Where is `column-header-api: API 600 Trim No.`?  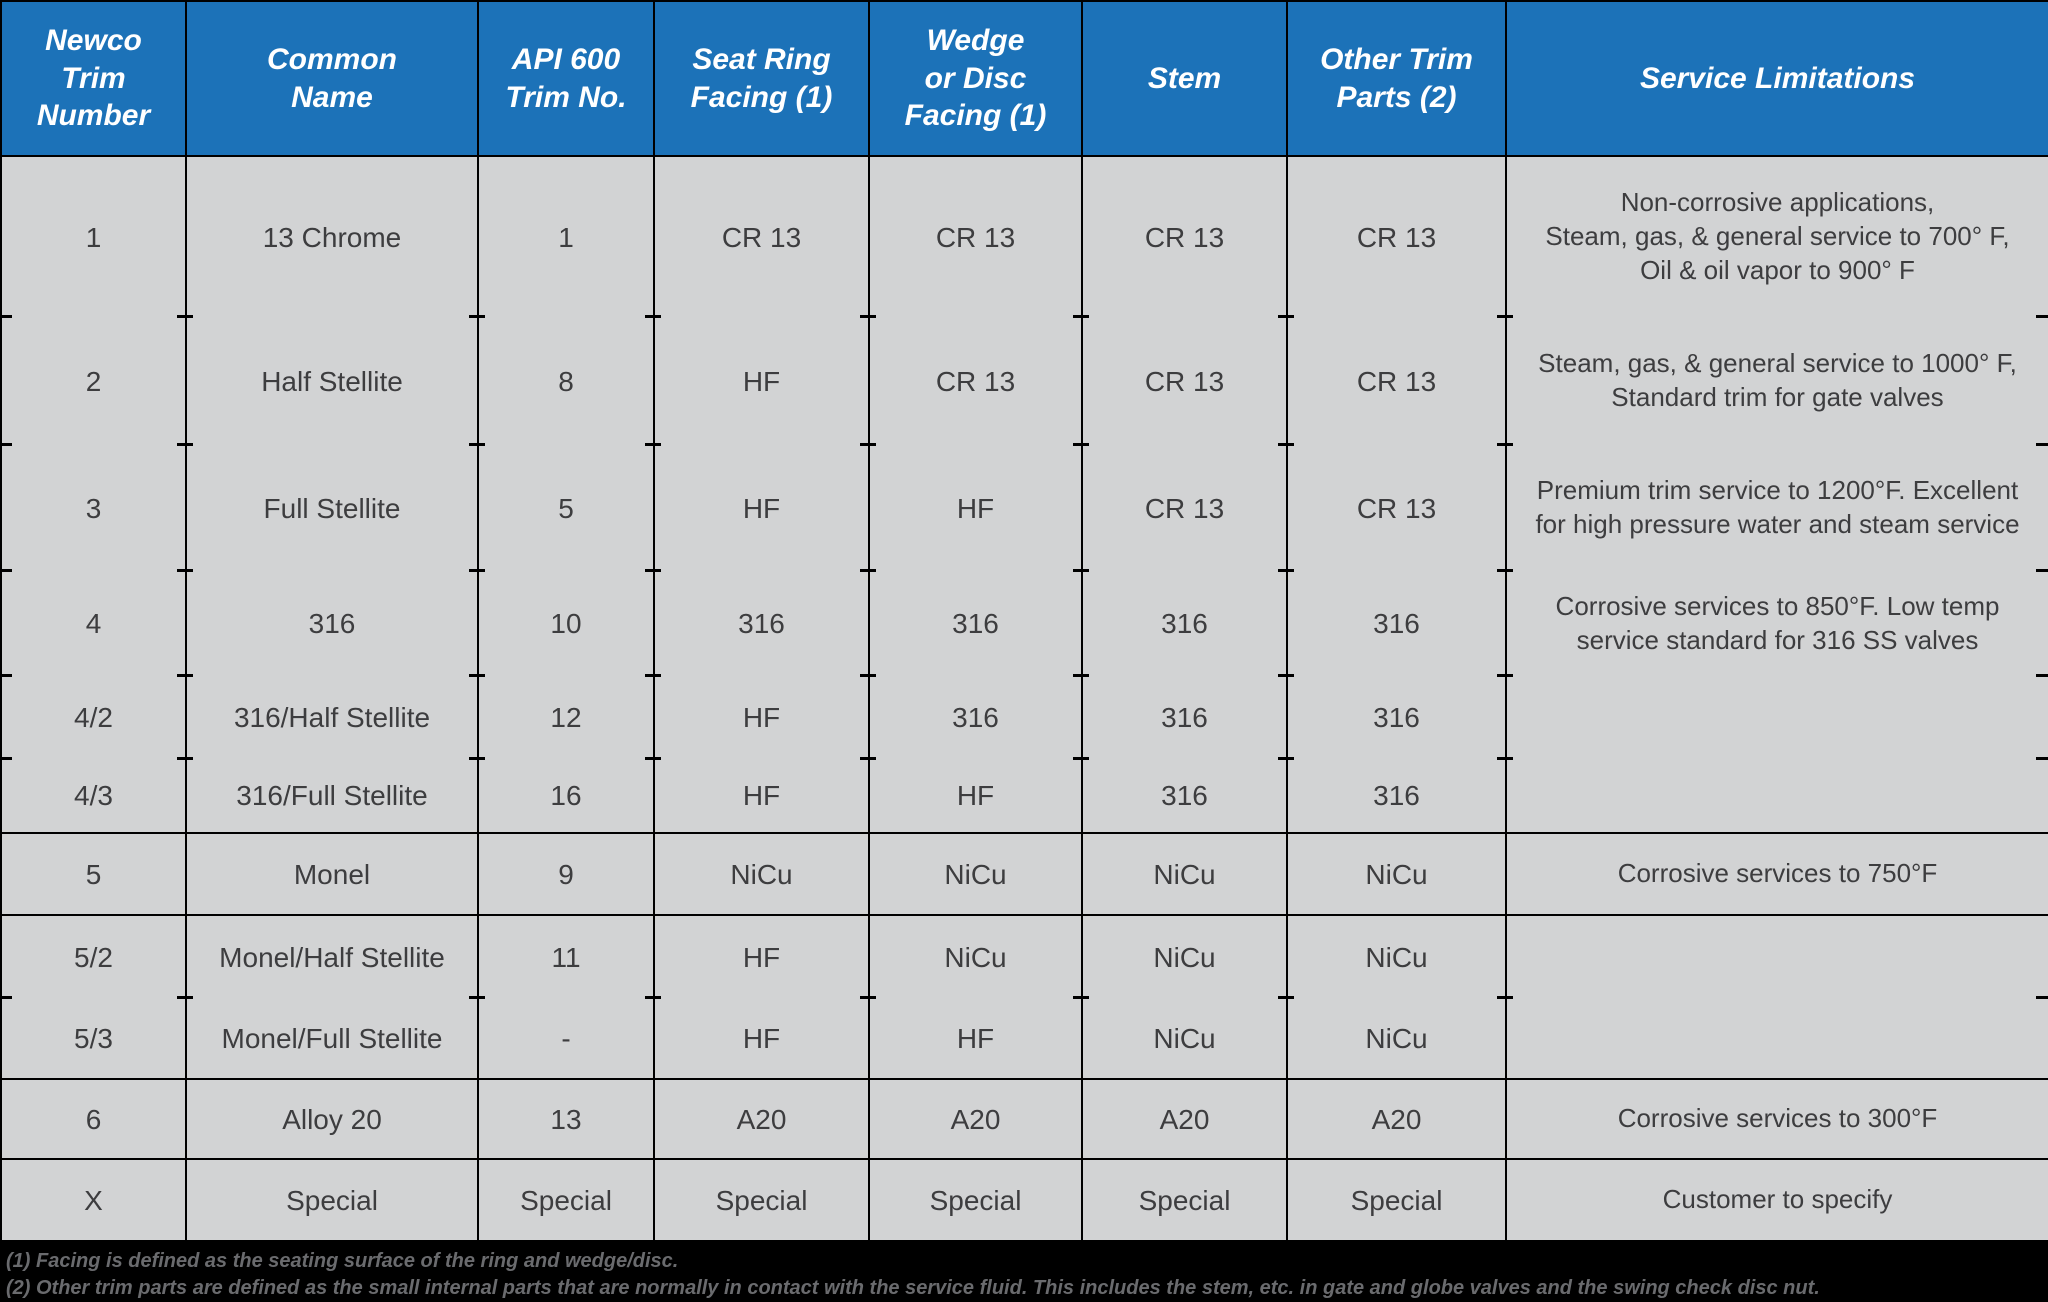 column-header-api: API 600 Trim No. is located at coordinates (565, 78).